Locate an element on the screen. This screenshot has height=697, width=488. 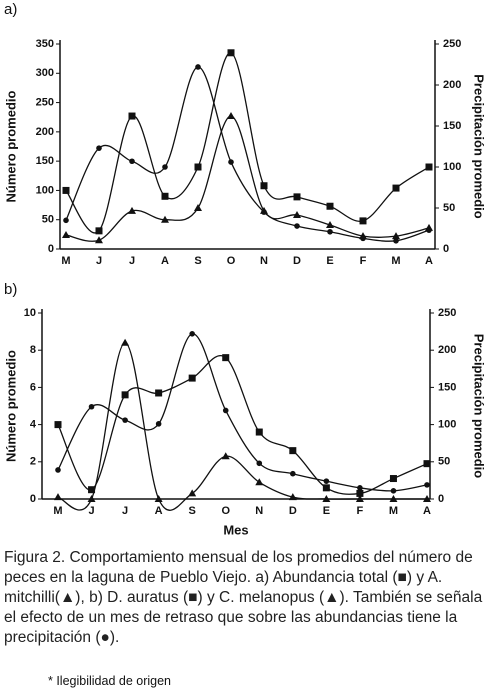
x-tick-label: E is located at coordinates (329, 261).